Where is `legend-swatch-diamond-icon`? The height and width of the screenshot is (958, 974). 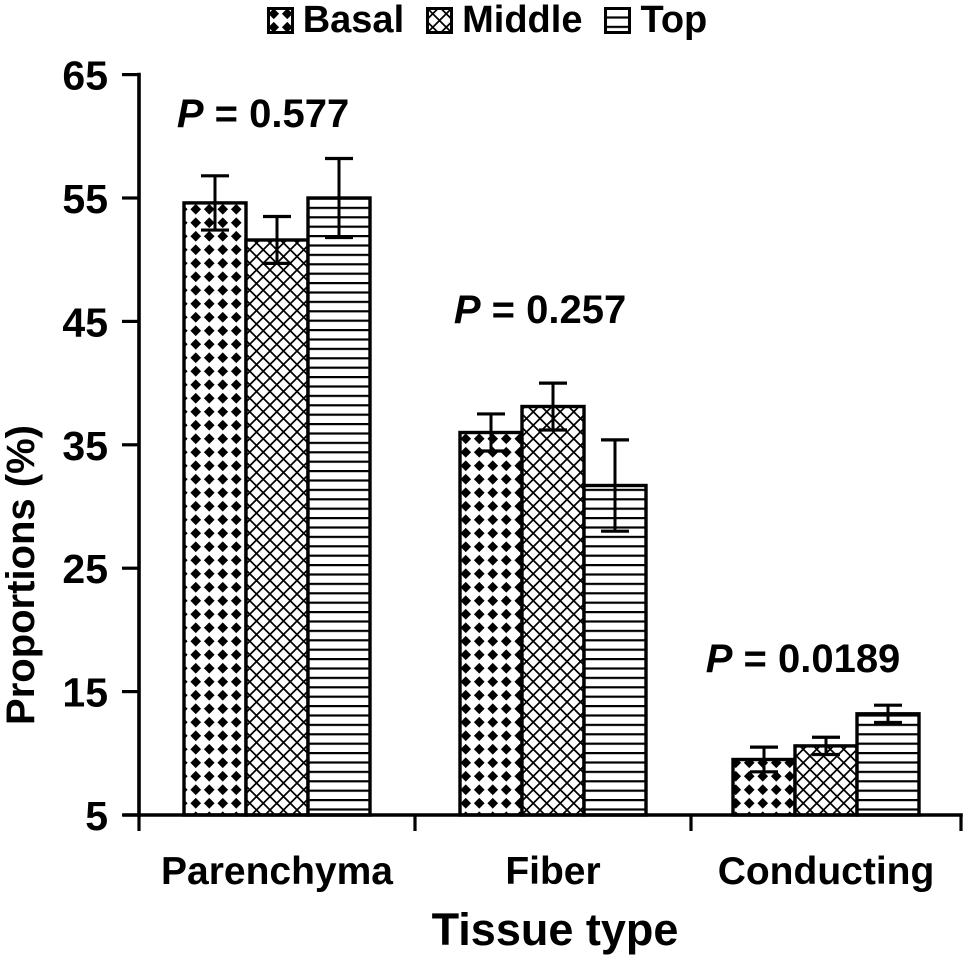
legend-swatch-diamond-icon is located at coordinates (280, 20).